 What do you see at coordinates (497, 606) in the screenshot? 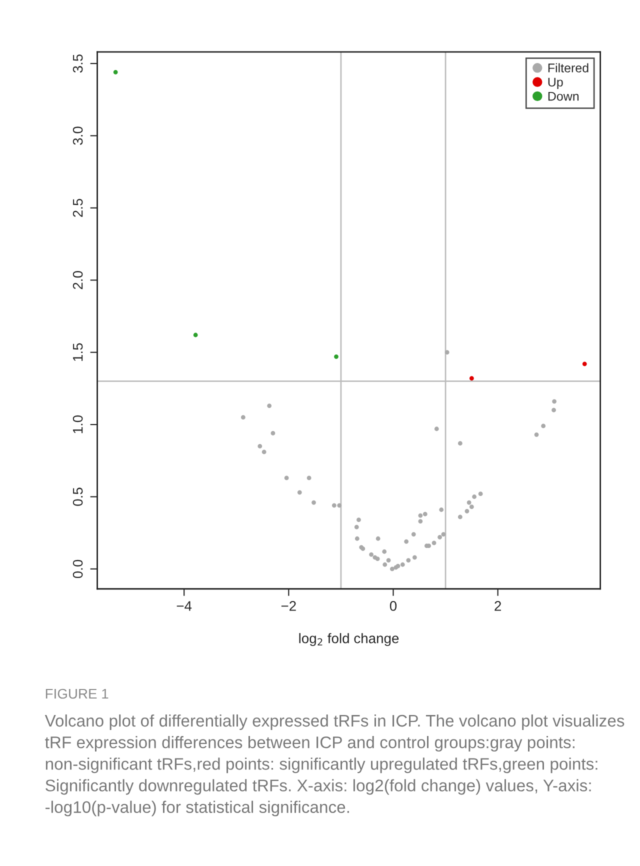
I see `x-tick-label: 2` at bounding box center [497, 606].